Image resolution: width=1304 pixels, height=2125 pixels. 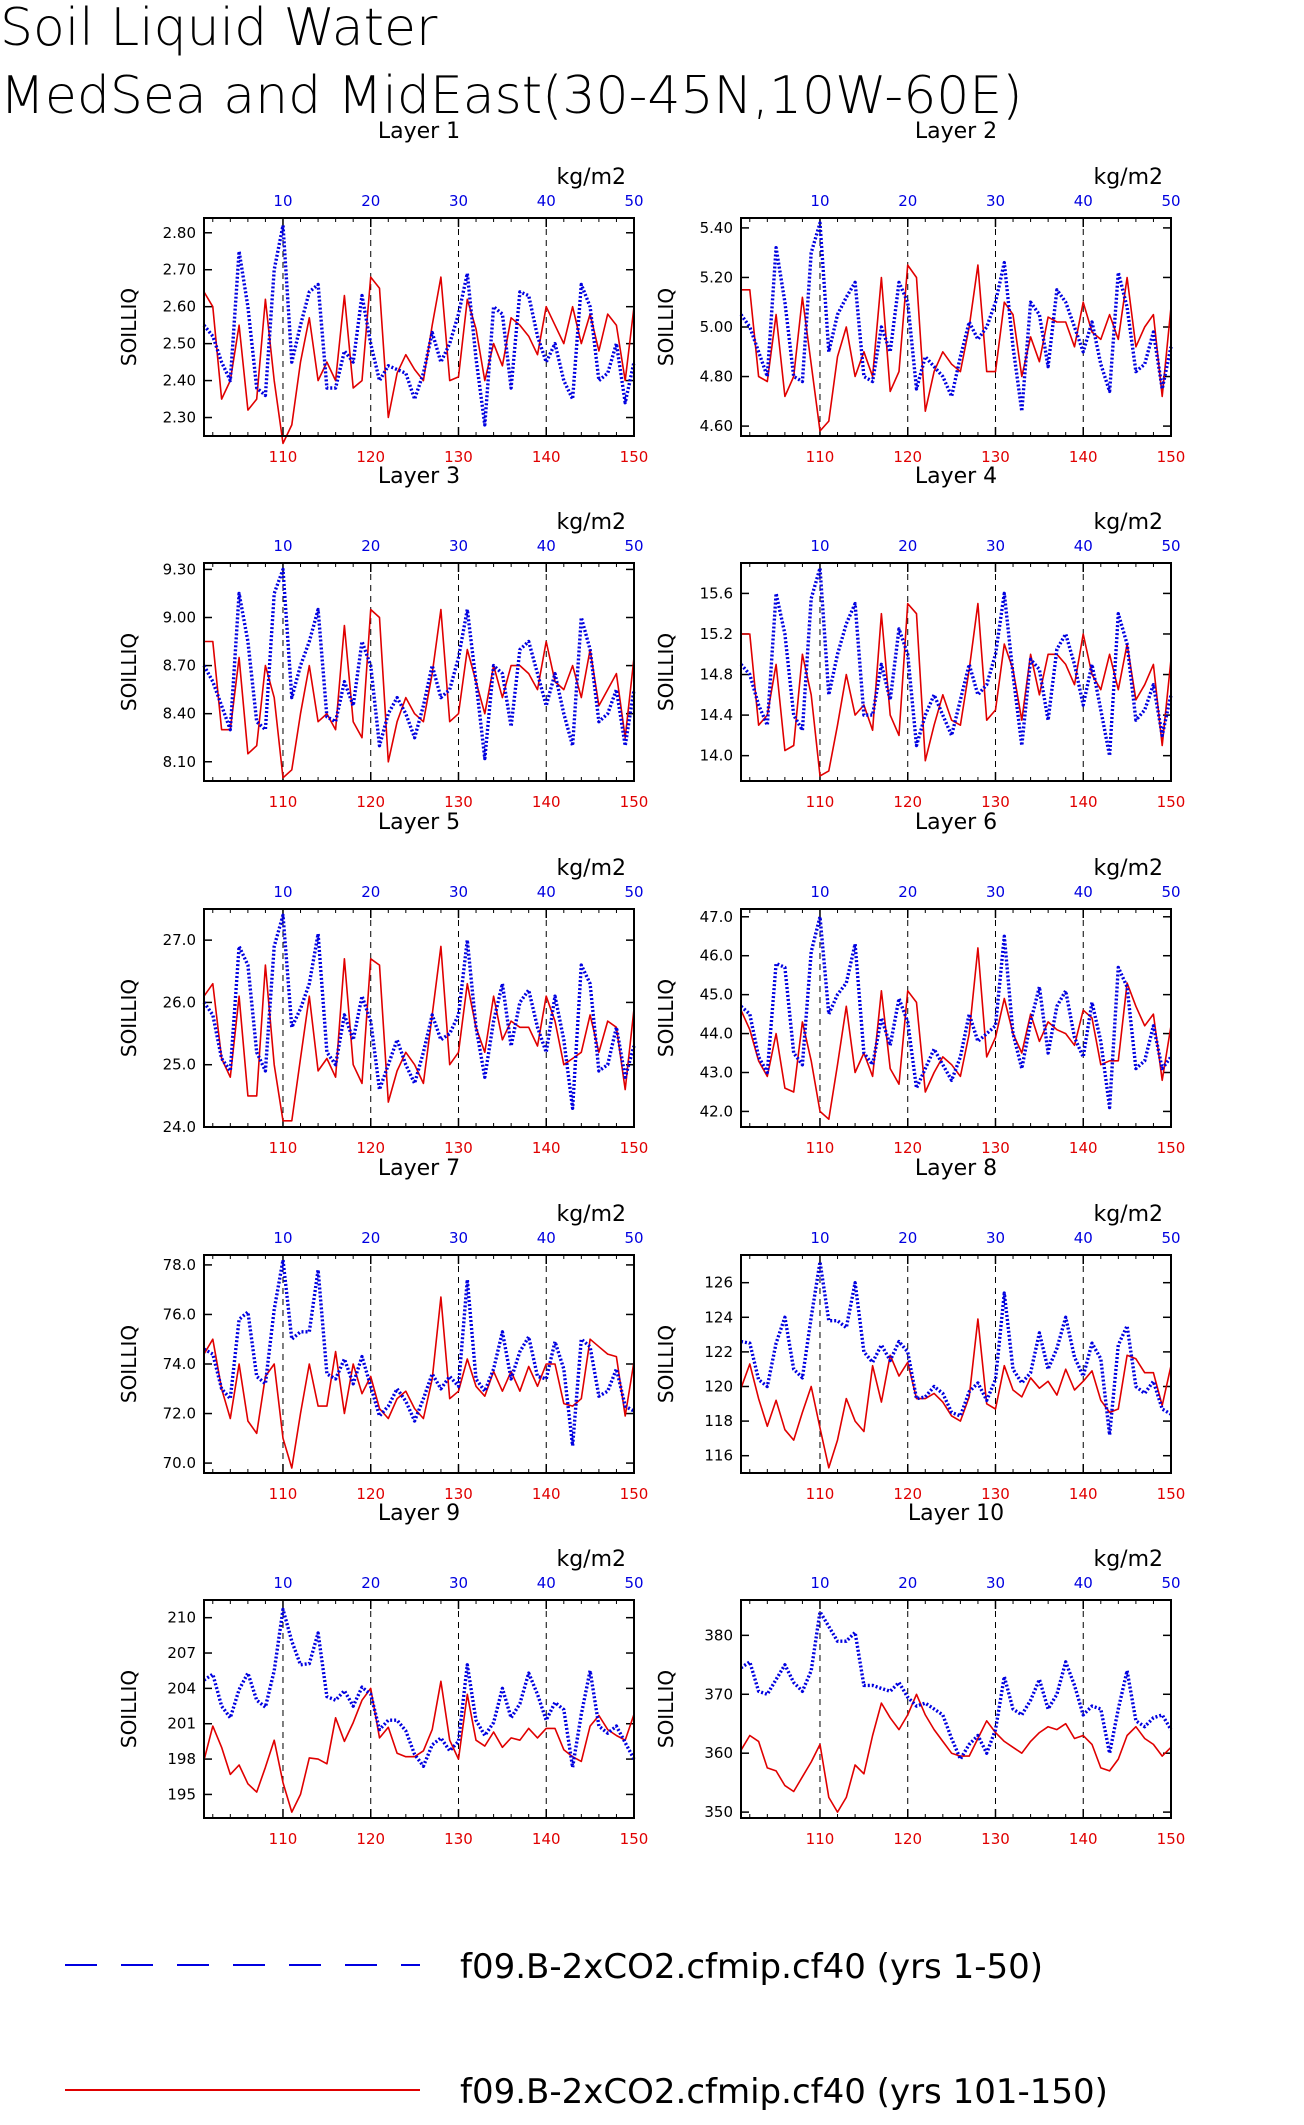 I want to click on panel-10-xtick-top-label: 10, so click(x=819, y=1583).